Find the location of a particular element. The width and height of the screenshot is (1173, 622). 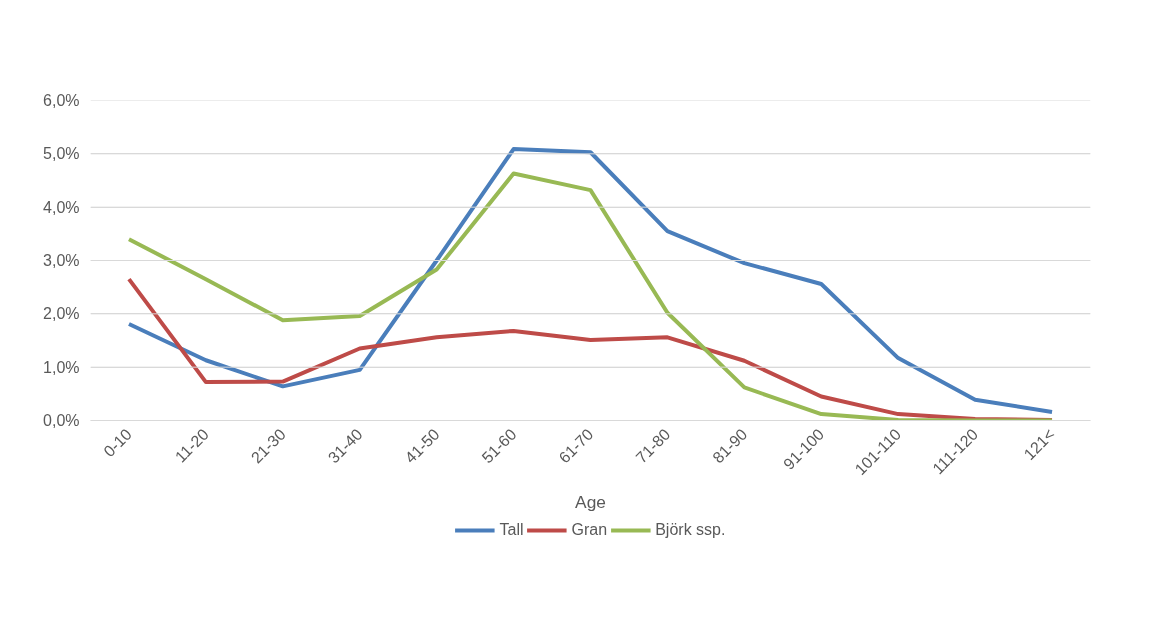

y-tick-label: 1,0% is located at coordinates (61, 367).